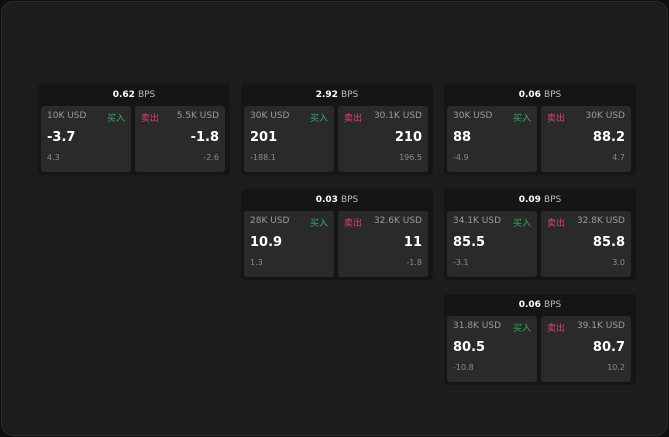 The image size is (669, 437). I want to click on buy-button: 10K USD 买入 -3.7 4.3, so click(86, 139).